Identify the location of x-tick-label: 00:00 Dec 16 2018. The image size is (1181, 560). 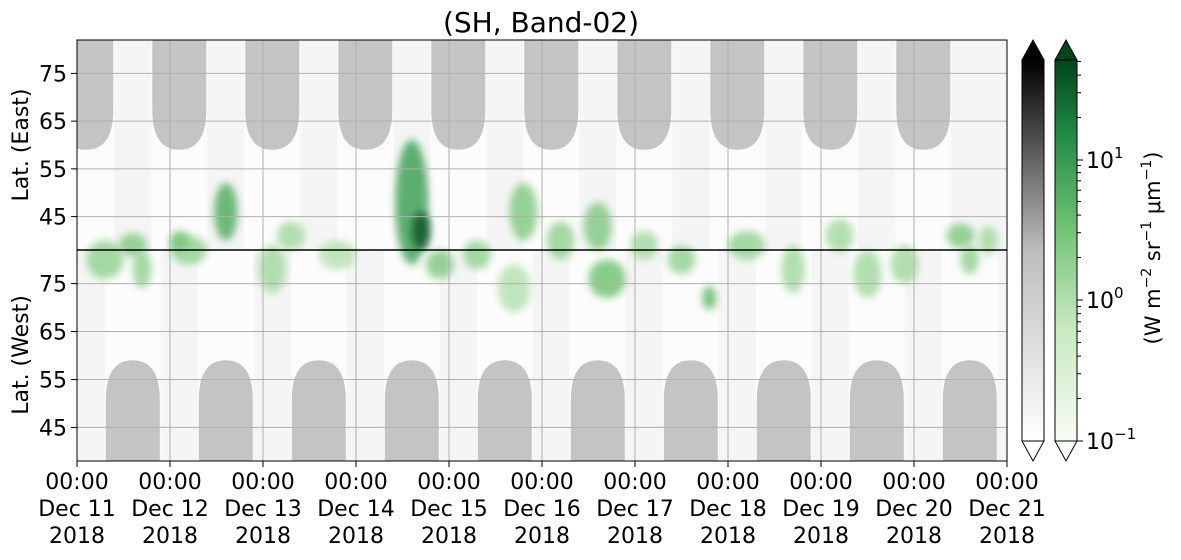
(542, 509).